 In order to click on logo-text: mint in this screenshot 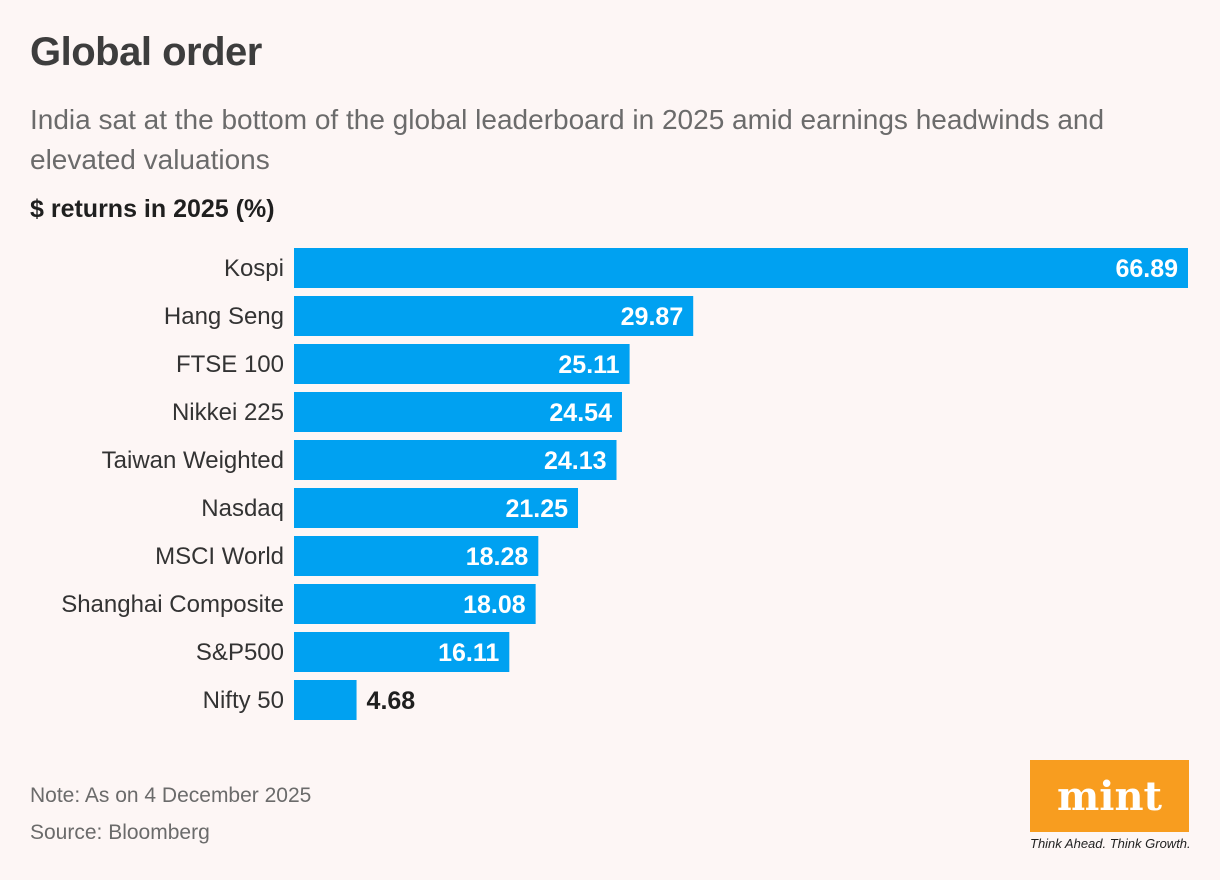, I will do `click(1109, 796)`.